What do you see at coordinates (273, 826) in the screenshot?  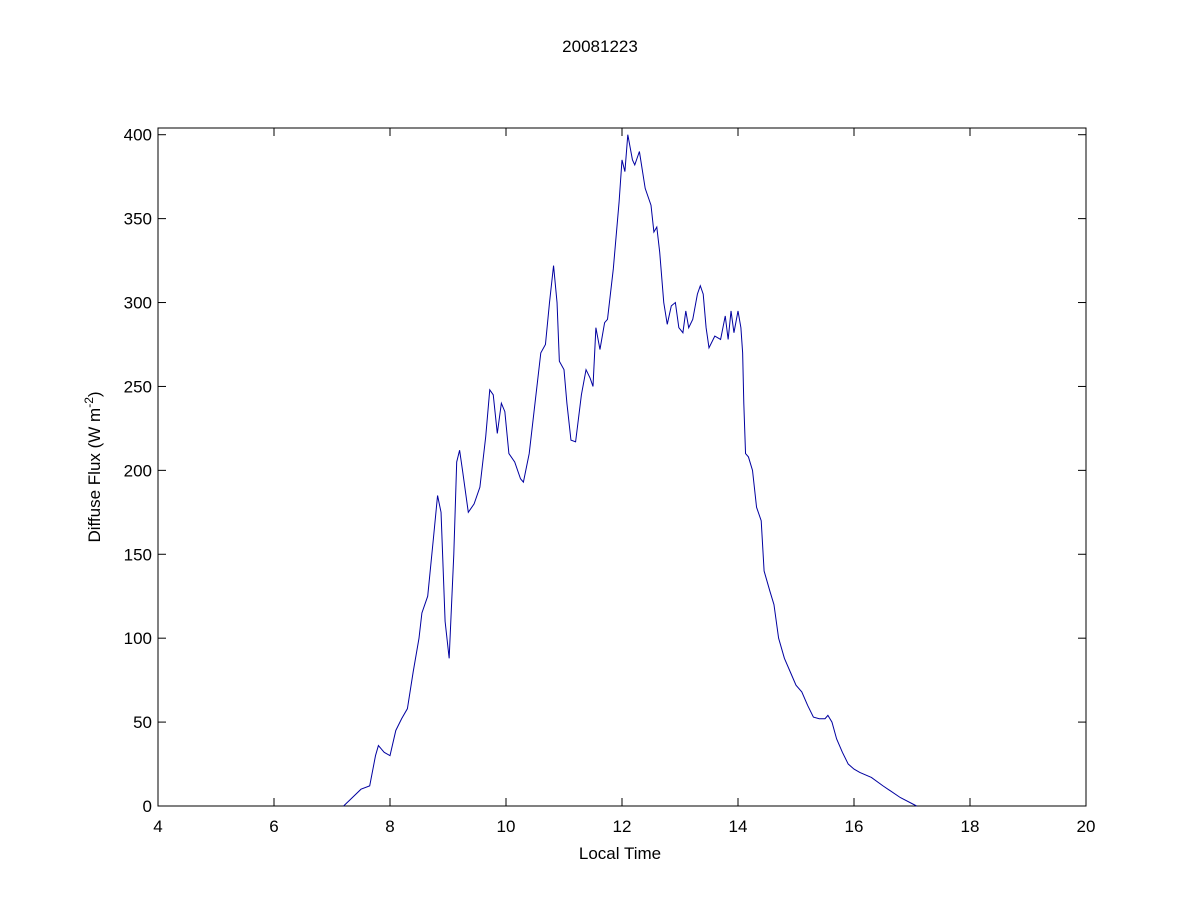 I see `x-tick-label: 6` at bounding box center [273, 826].